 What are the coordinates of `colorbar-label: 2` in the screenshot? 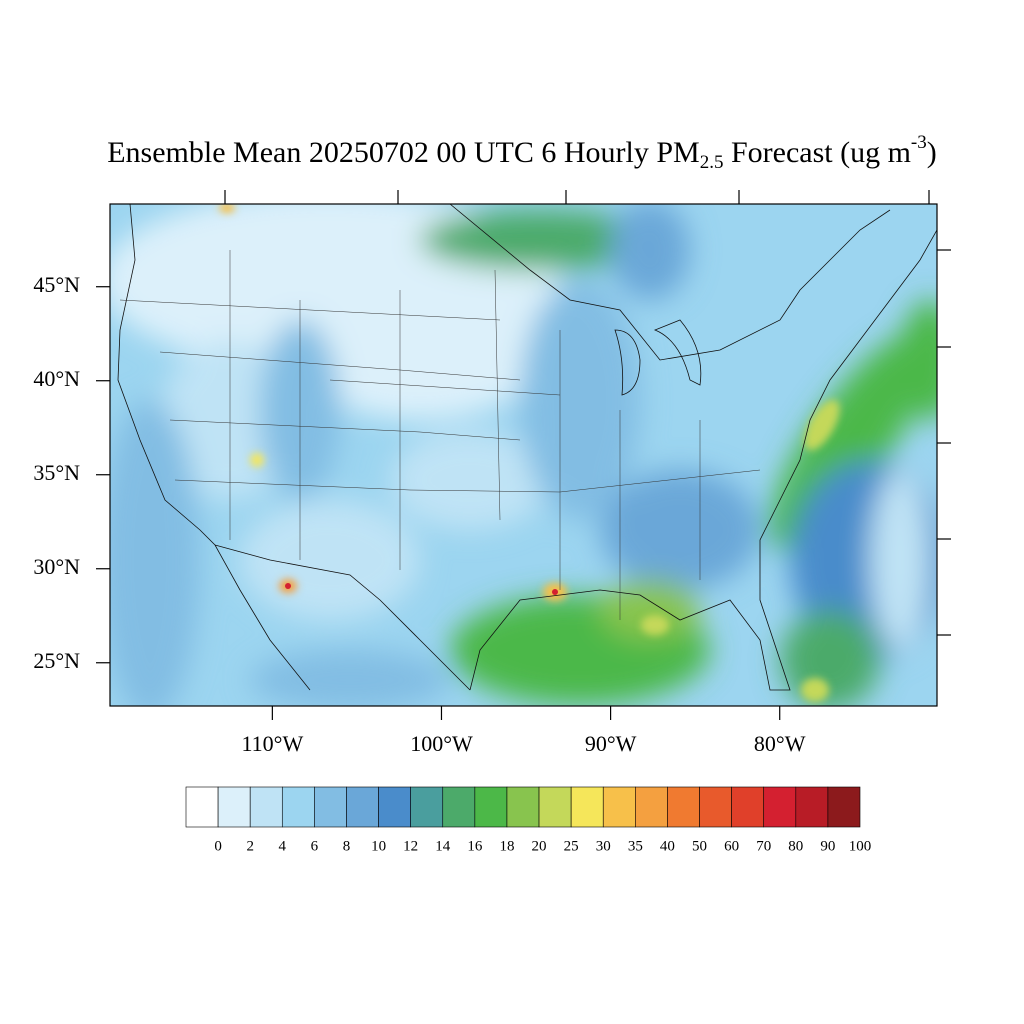 It's located at (250, 846).